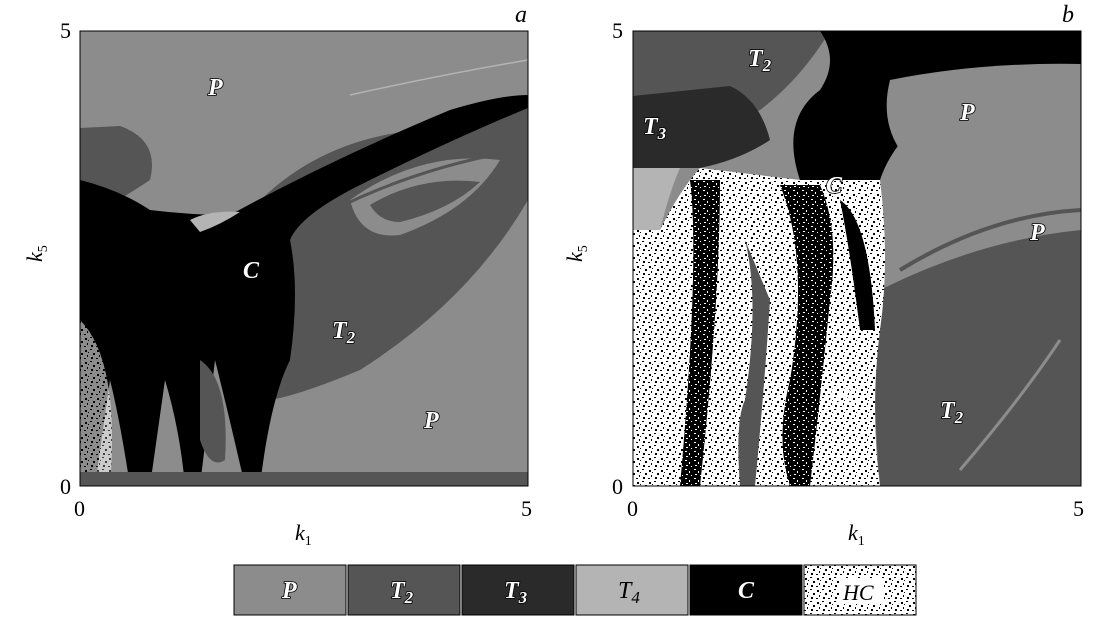  I want to click on legend-item-t2: T2, so click(404, 590).